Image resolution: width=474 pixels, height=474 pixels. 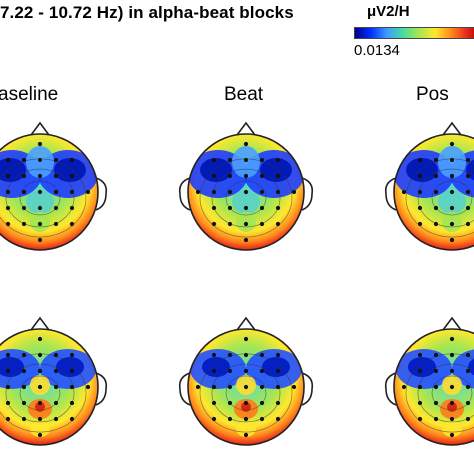 I want to click on column-label-post: Pos, so click(x=432, y=94).